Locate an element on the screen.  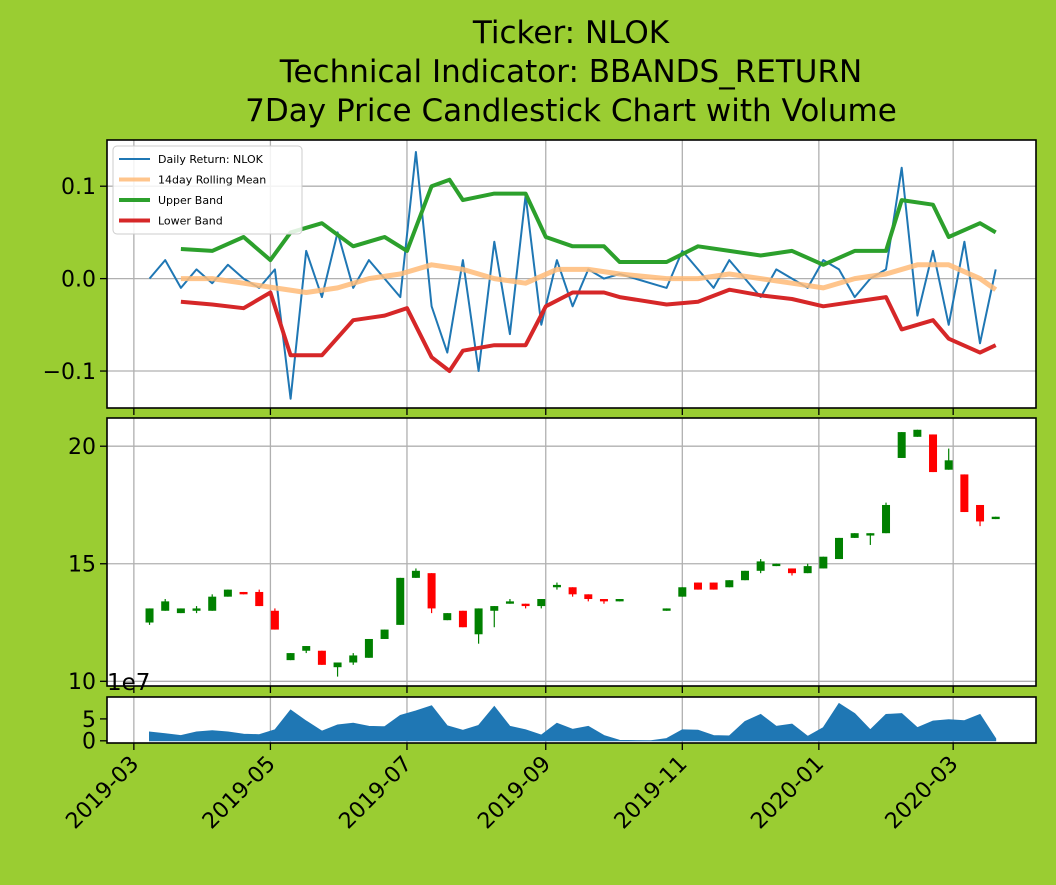
indicator-ytick-label: 0.1 is located at coordinates (78, 187).